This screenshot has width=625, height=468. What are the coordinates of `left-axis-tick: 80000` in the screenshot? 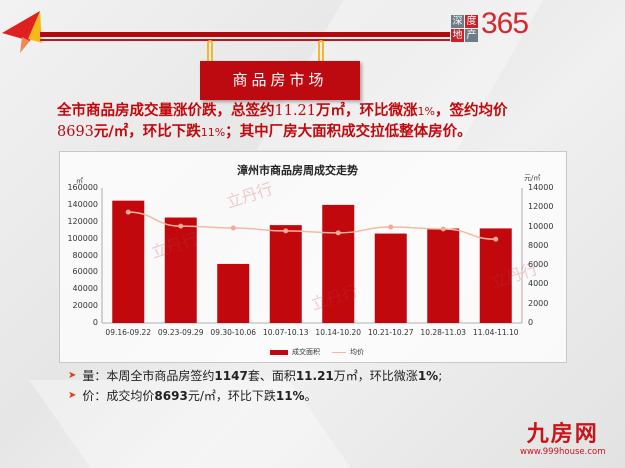 It's located at (85, 255).